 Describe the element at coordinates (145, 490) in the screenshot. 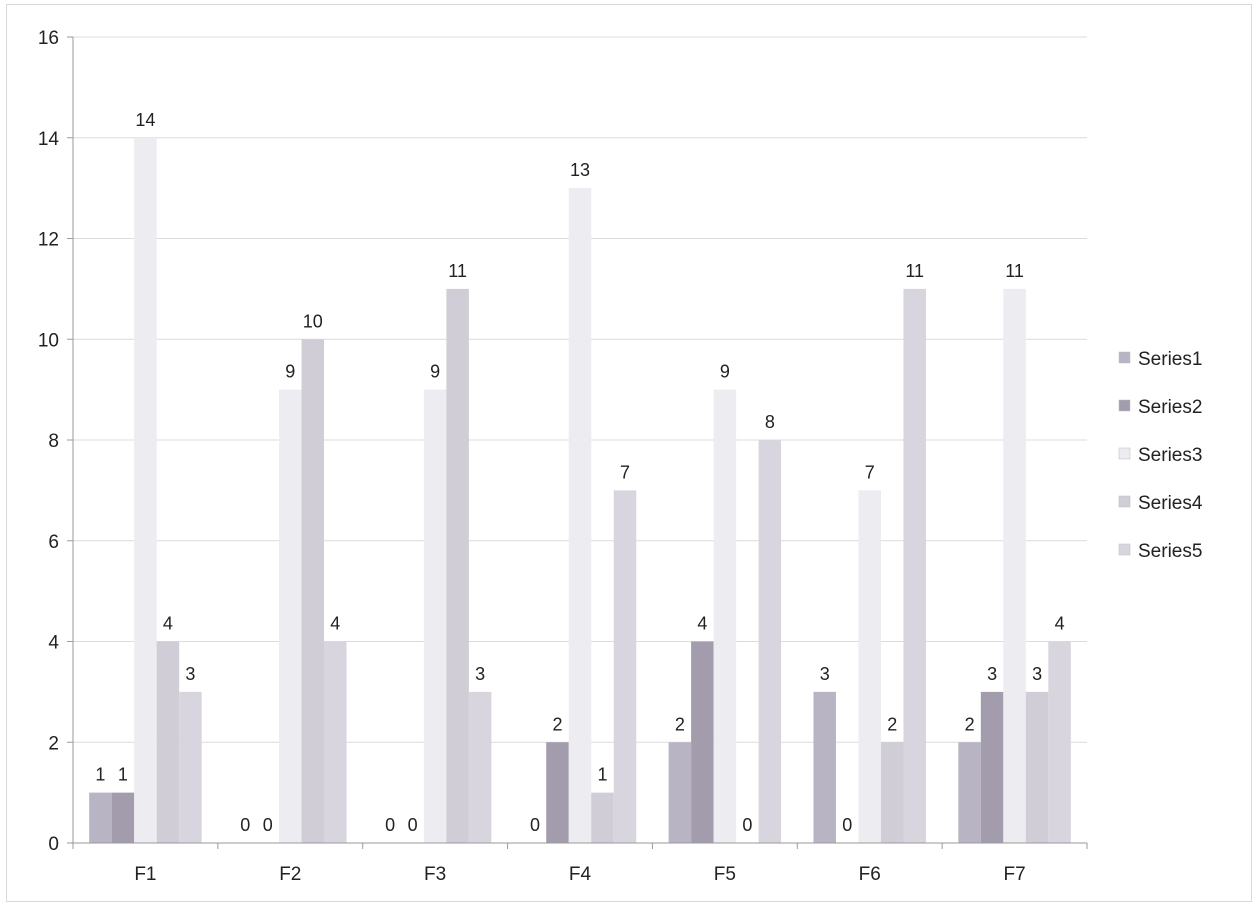

I see `bar-series3-f1` at that location.